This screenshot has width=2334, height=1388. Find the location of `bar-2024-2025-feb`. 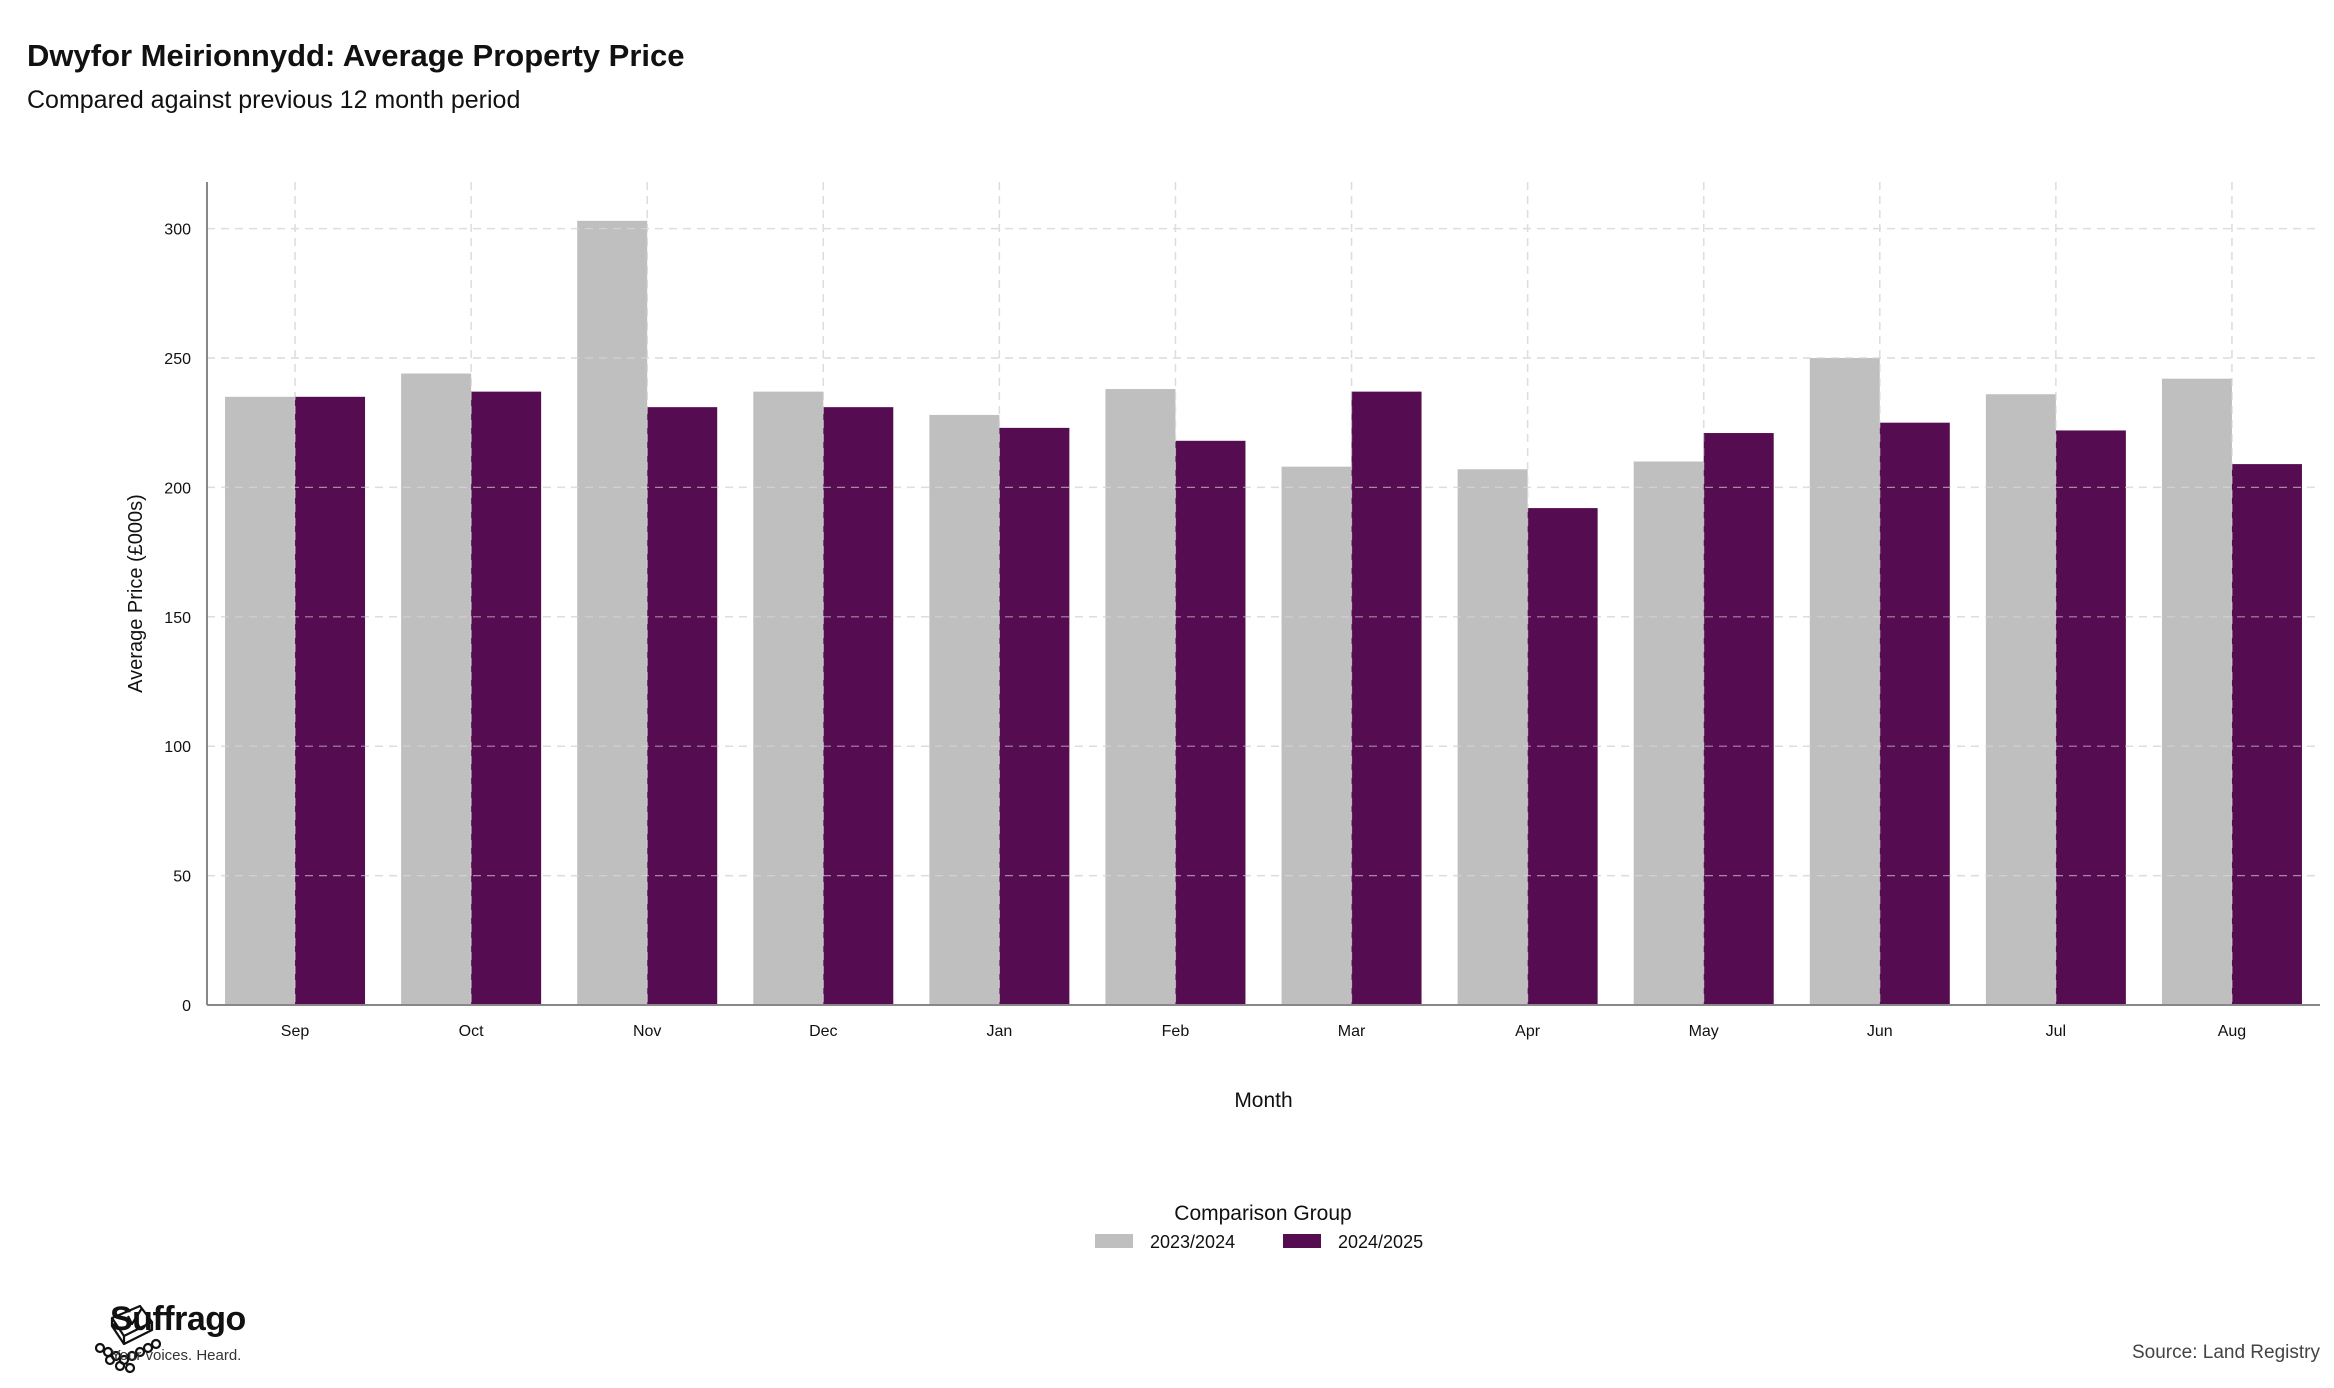

bar-2024-2025-feb is located at coordinates (1210, 722).